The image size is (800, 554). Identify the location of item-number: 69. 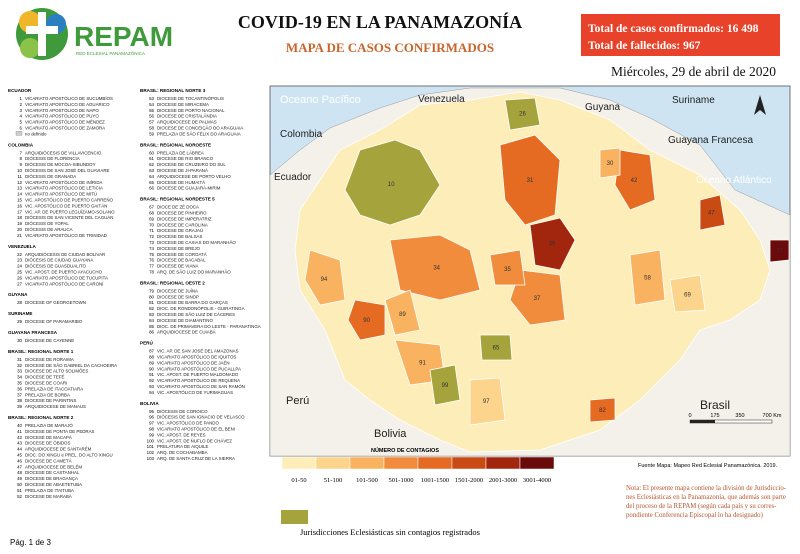
(151, 218).